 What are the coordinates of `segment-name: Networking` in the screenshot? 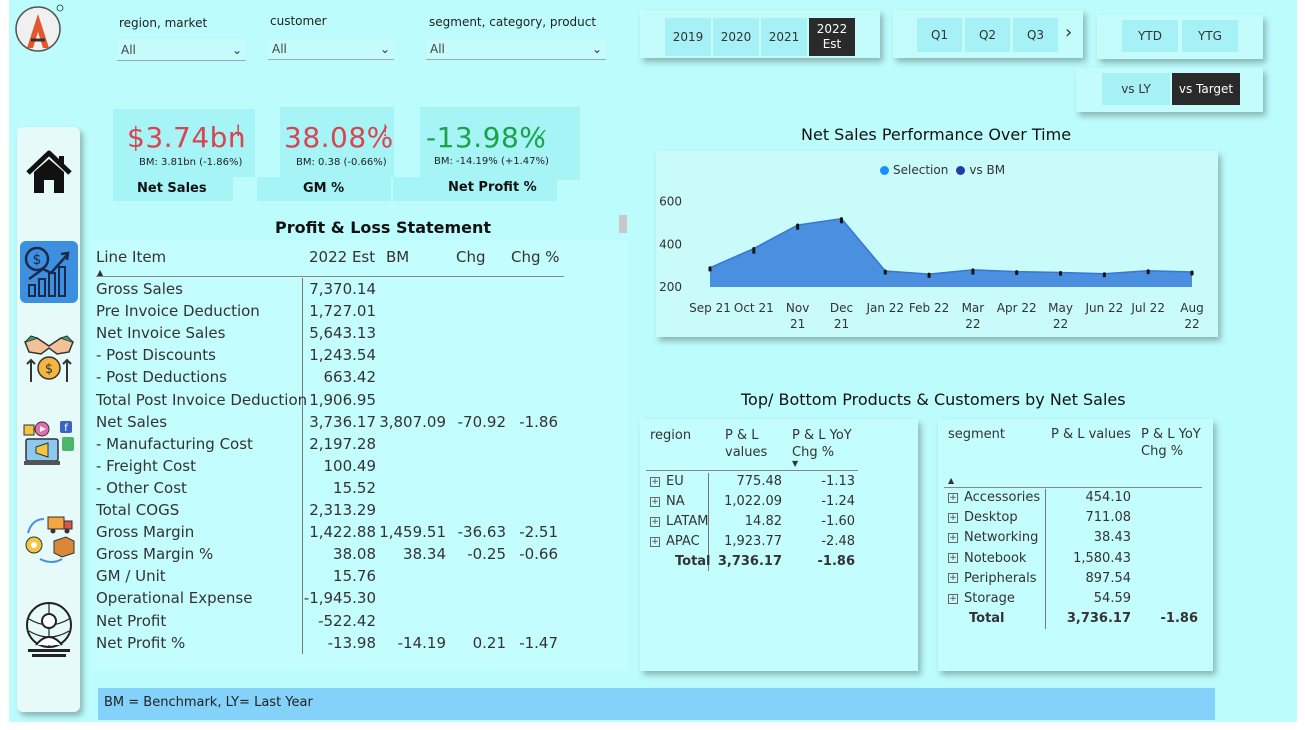 It's located at (1001, 538).